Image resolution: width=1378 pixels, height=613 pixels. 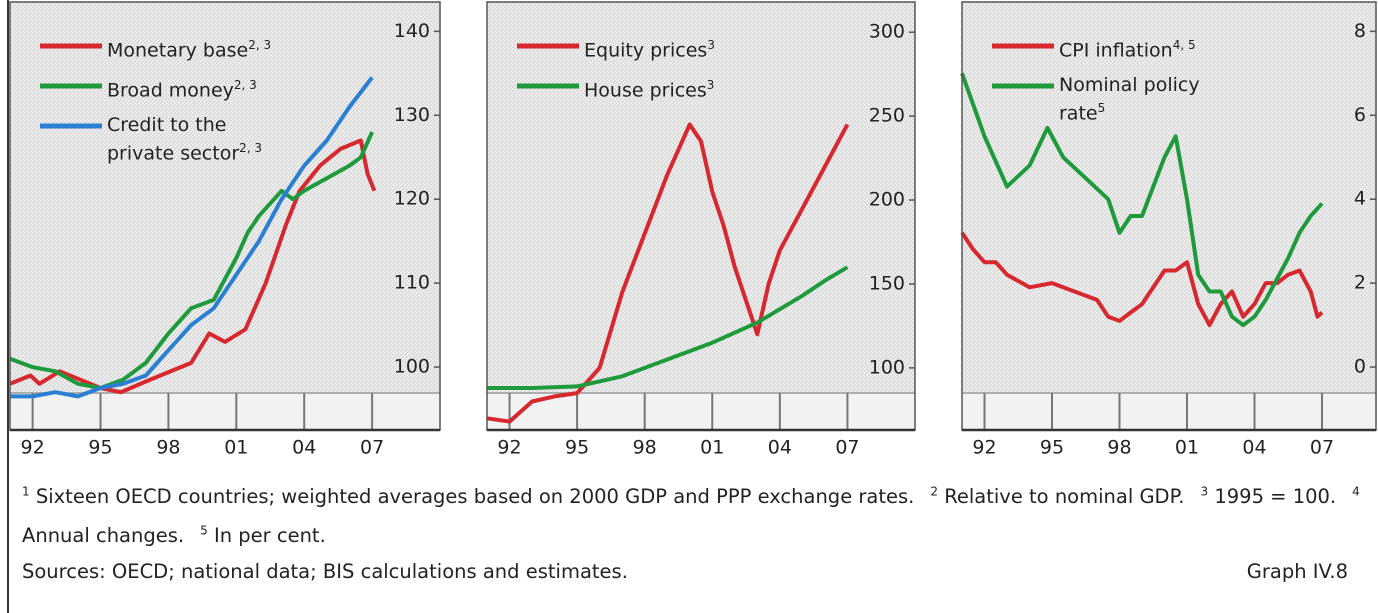 I want to click on footnote-mark: 2, so click(x=934, y=491).